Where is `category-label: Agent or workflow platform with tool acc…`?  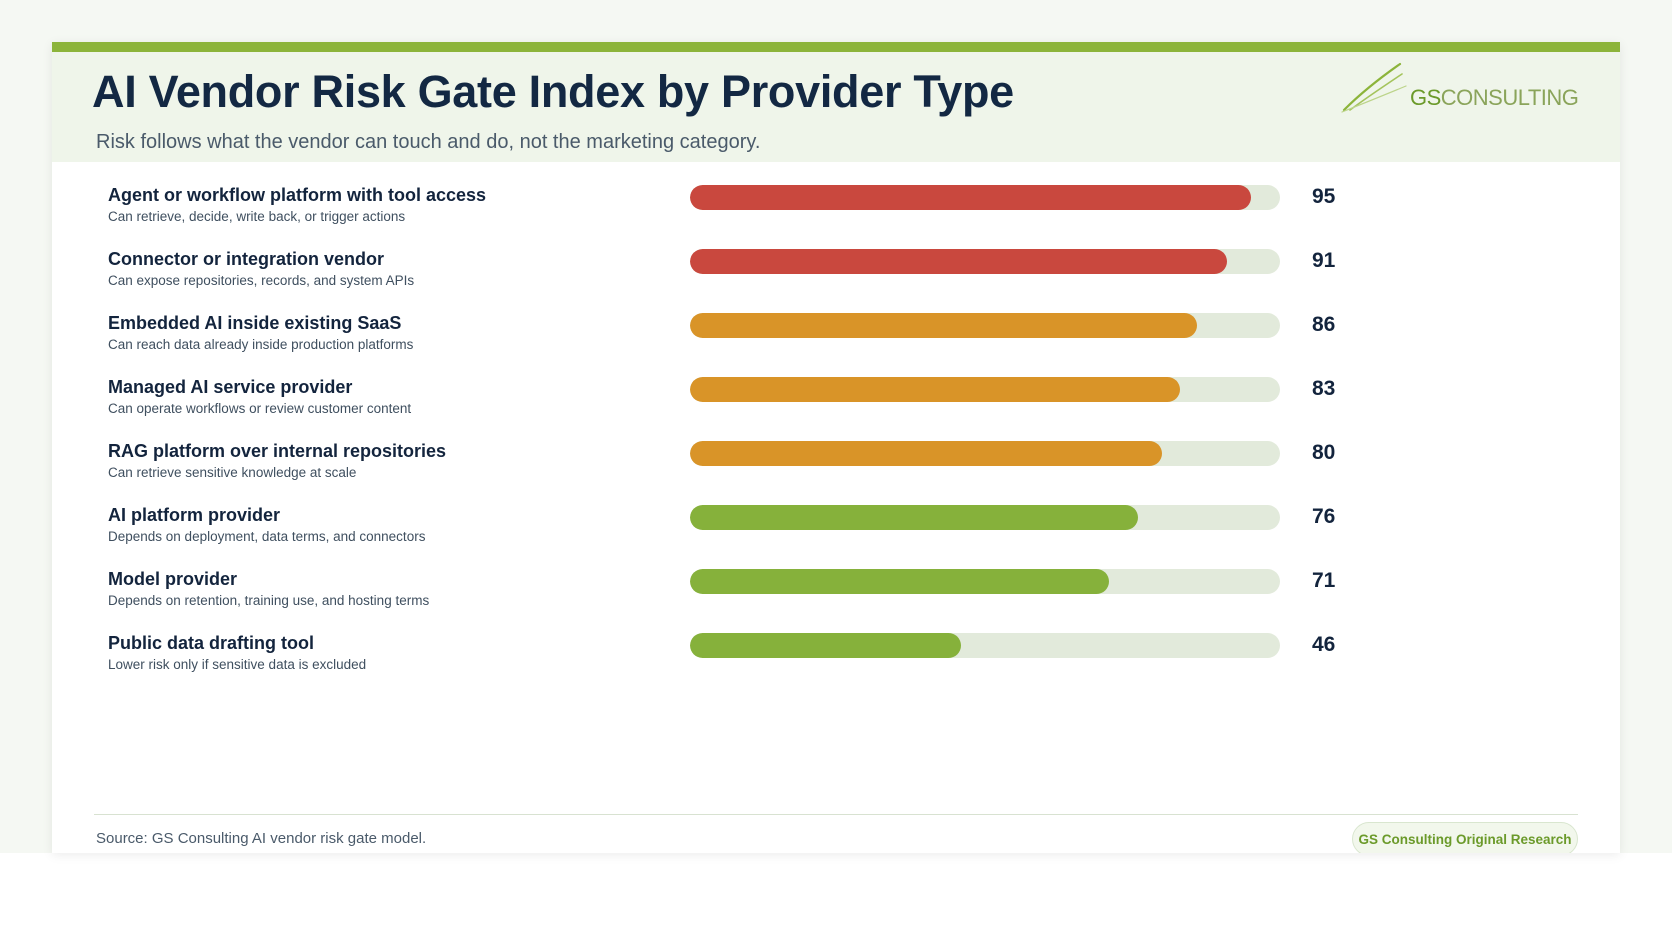
category-label: Agent or workflow platform with tool acc… is located at coordinates (297, 195).